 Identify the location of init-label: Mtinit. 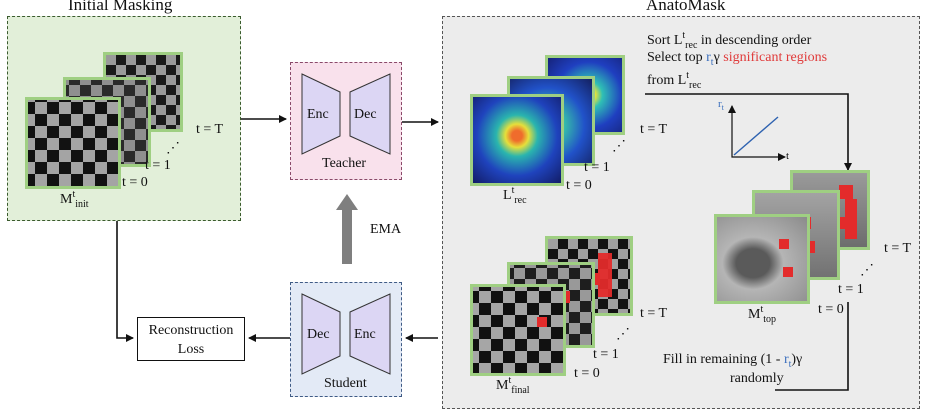
(74, 199).